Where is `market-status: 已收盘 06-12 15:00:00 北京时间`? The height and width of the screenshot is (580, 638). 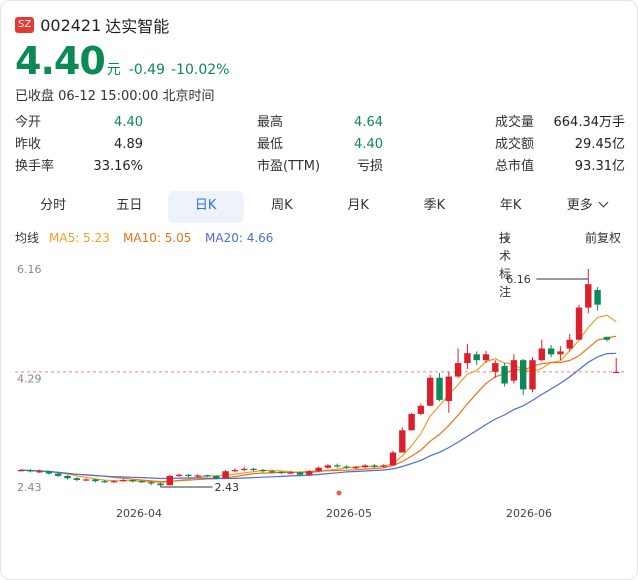
market-status: 已收盘 06-12 15:00:00 北京时间 is located at coordinates (115, 96).